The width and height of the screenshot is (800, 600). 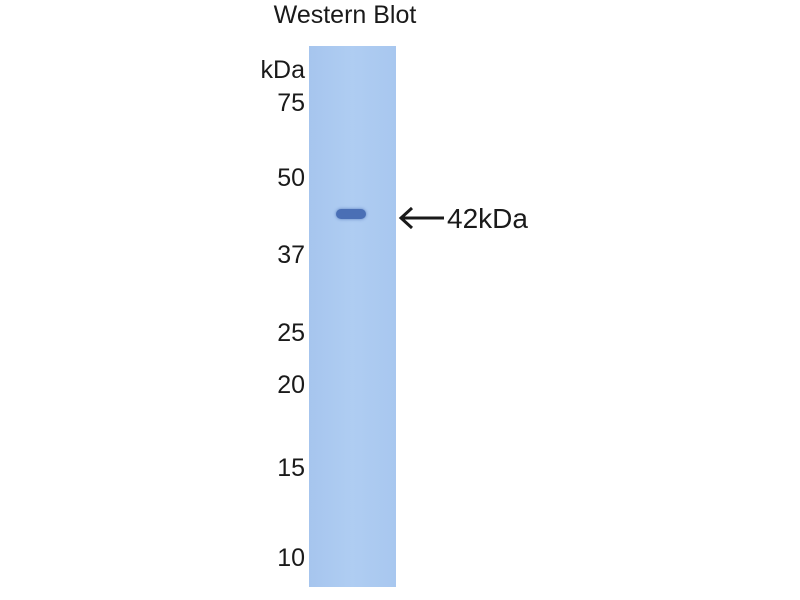 I want to click on protein-band, so click(x=351, y=214).